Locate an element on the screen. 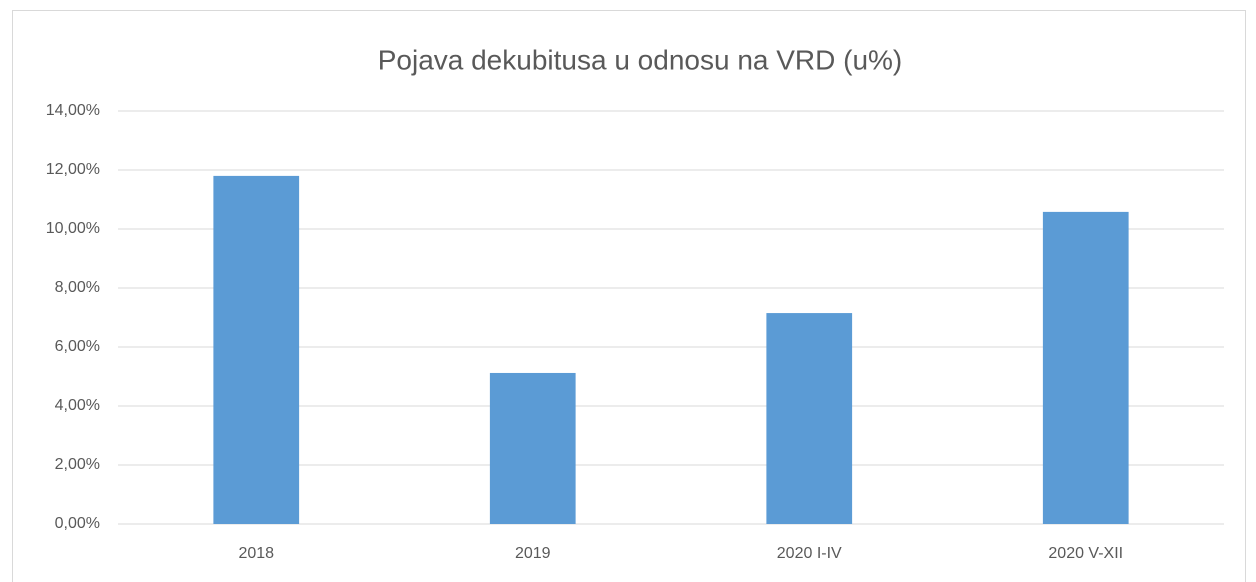 This screenshot has width=1256, height=582. y-tick-label: 12,00% is located at coordinates (73, 169).